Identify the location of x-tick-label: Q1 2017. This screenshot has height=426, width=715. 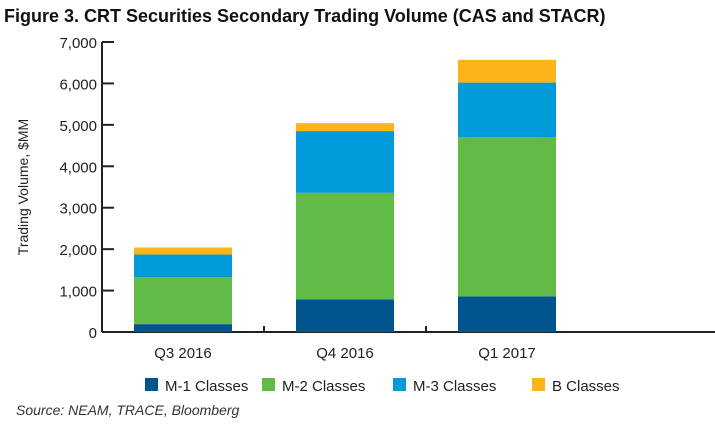
(507, 353).